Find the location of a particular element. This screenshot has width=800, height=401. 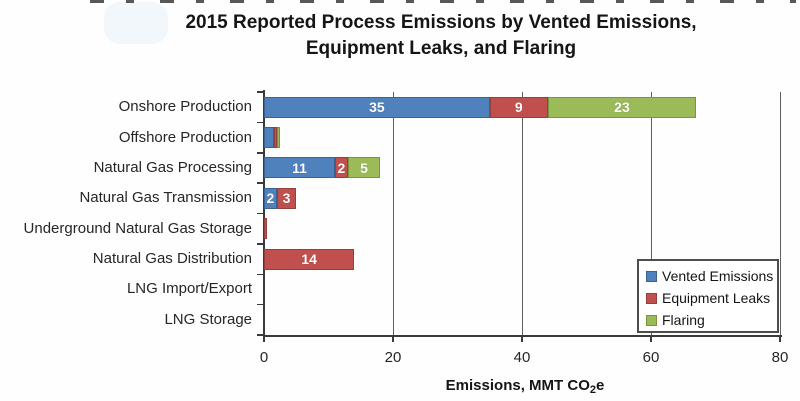

bar-segment: 3 is located at coordinates (286, 198).